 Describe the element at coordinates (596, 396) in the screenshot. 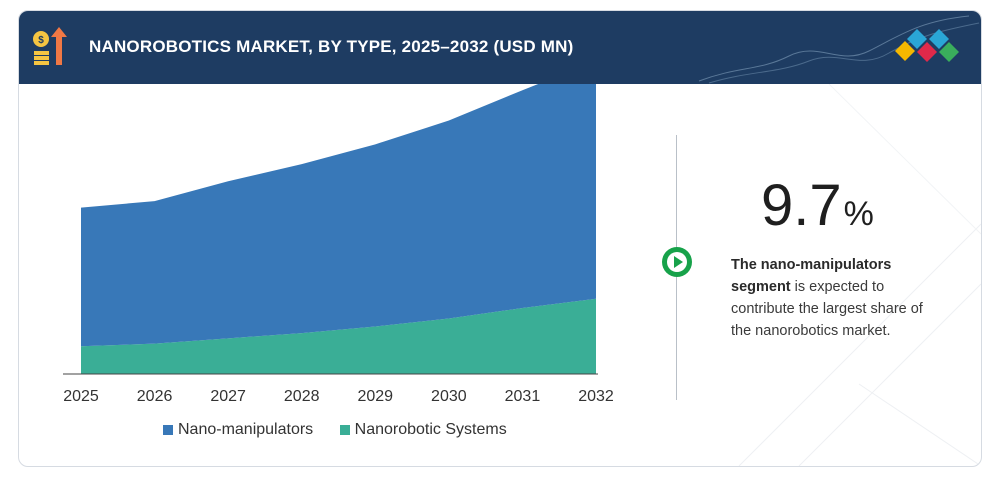

I see `x-tick-label-2032: 2032` at that location.